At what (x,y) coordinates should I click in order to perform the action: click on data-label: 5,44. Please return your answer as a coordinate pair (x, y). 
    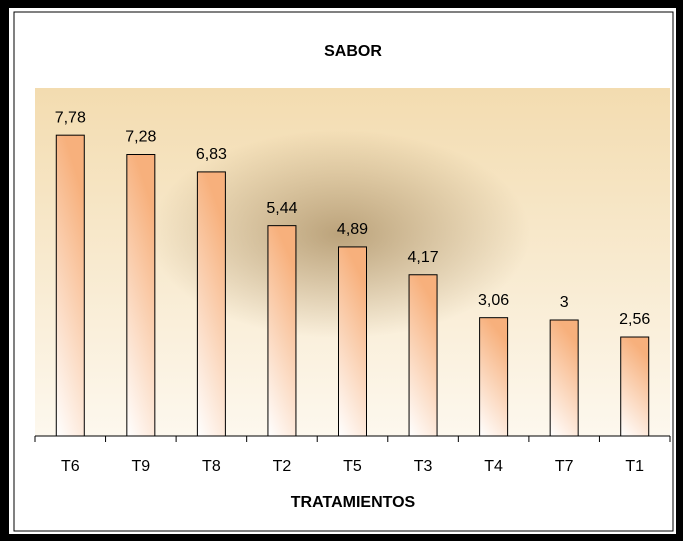
    Looking at the image, I should click on (281, 208).